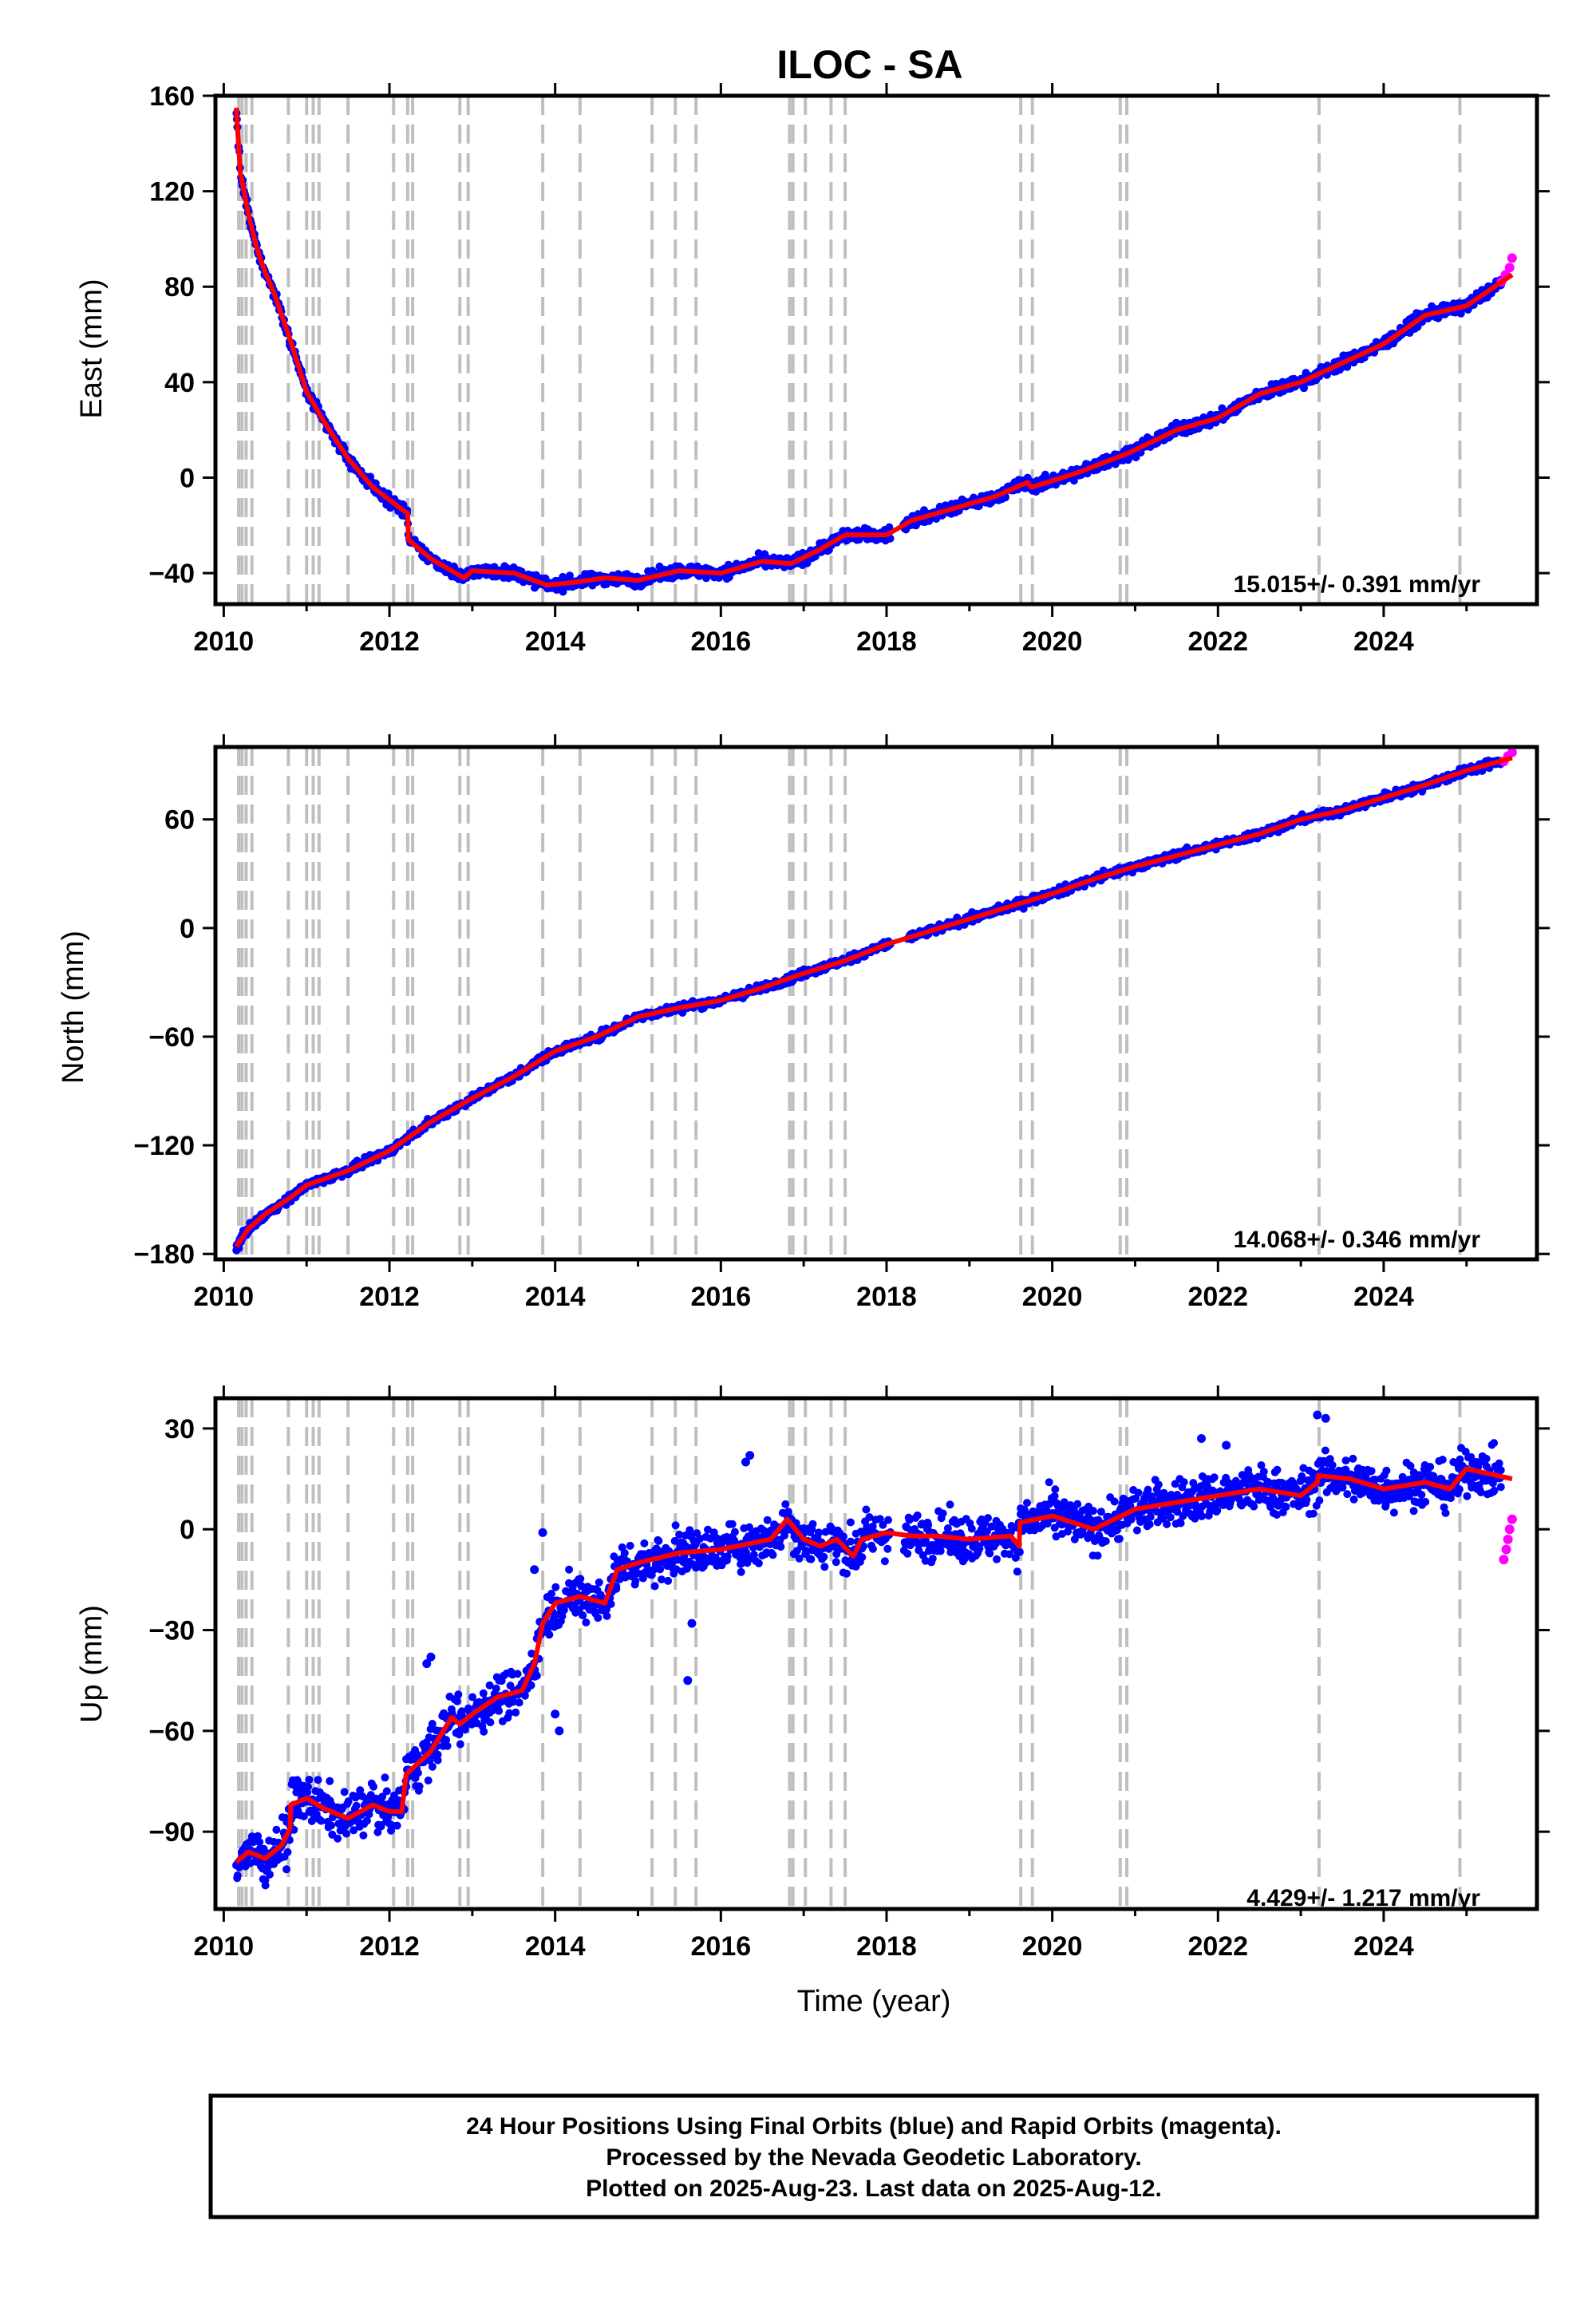 This screenshot has width=1596, height=2316. Describe the element at coordinates (172, 192) in the screenshot. I see `y-tick-label: 120` at that location.